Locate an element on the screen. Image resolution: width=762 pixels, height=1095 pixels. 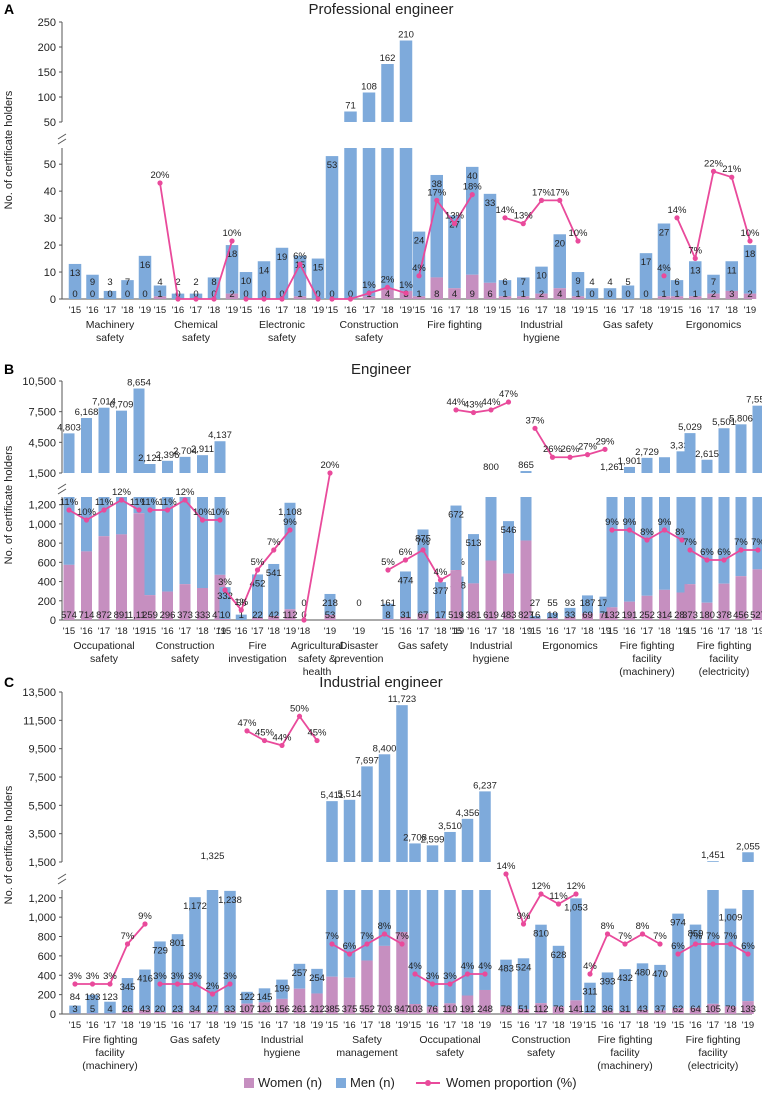
men-value-label: 2 is located at coordinates (177, 282).